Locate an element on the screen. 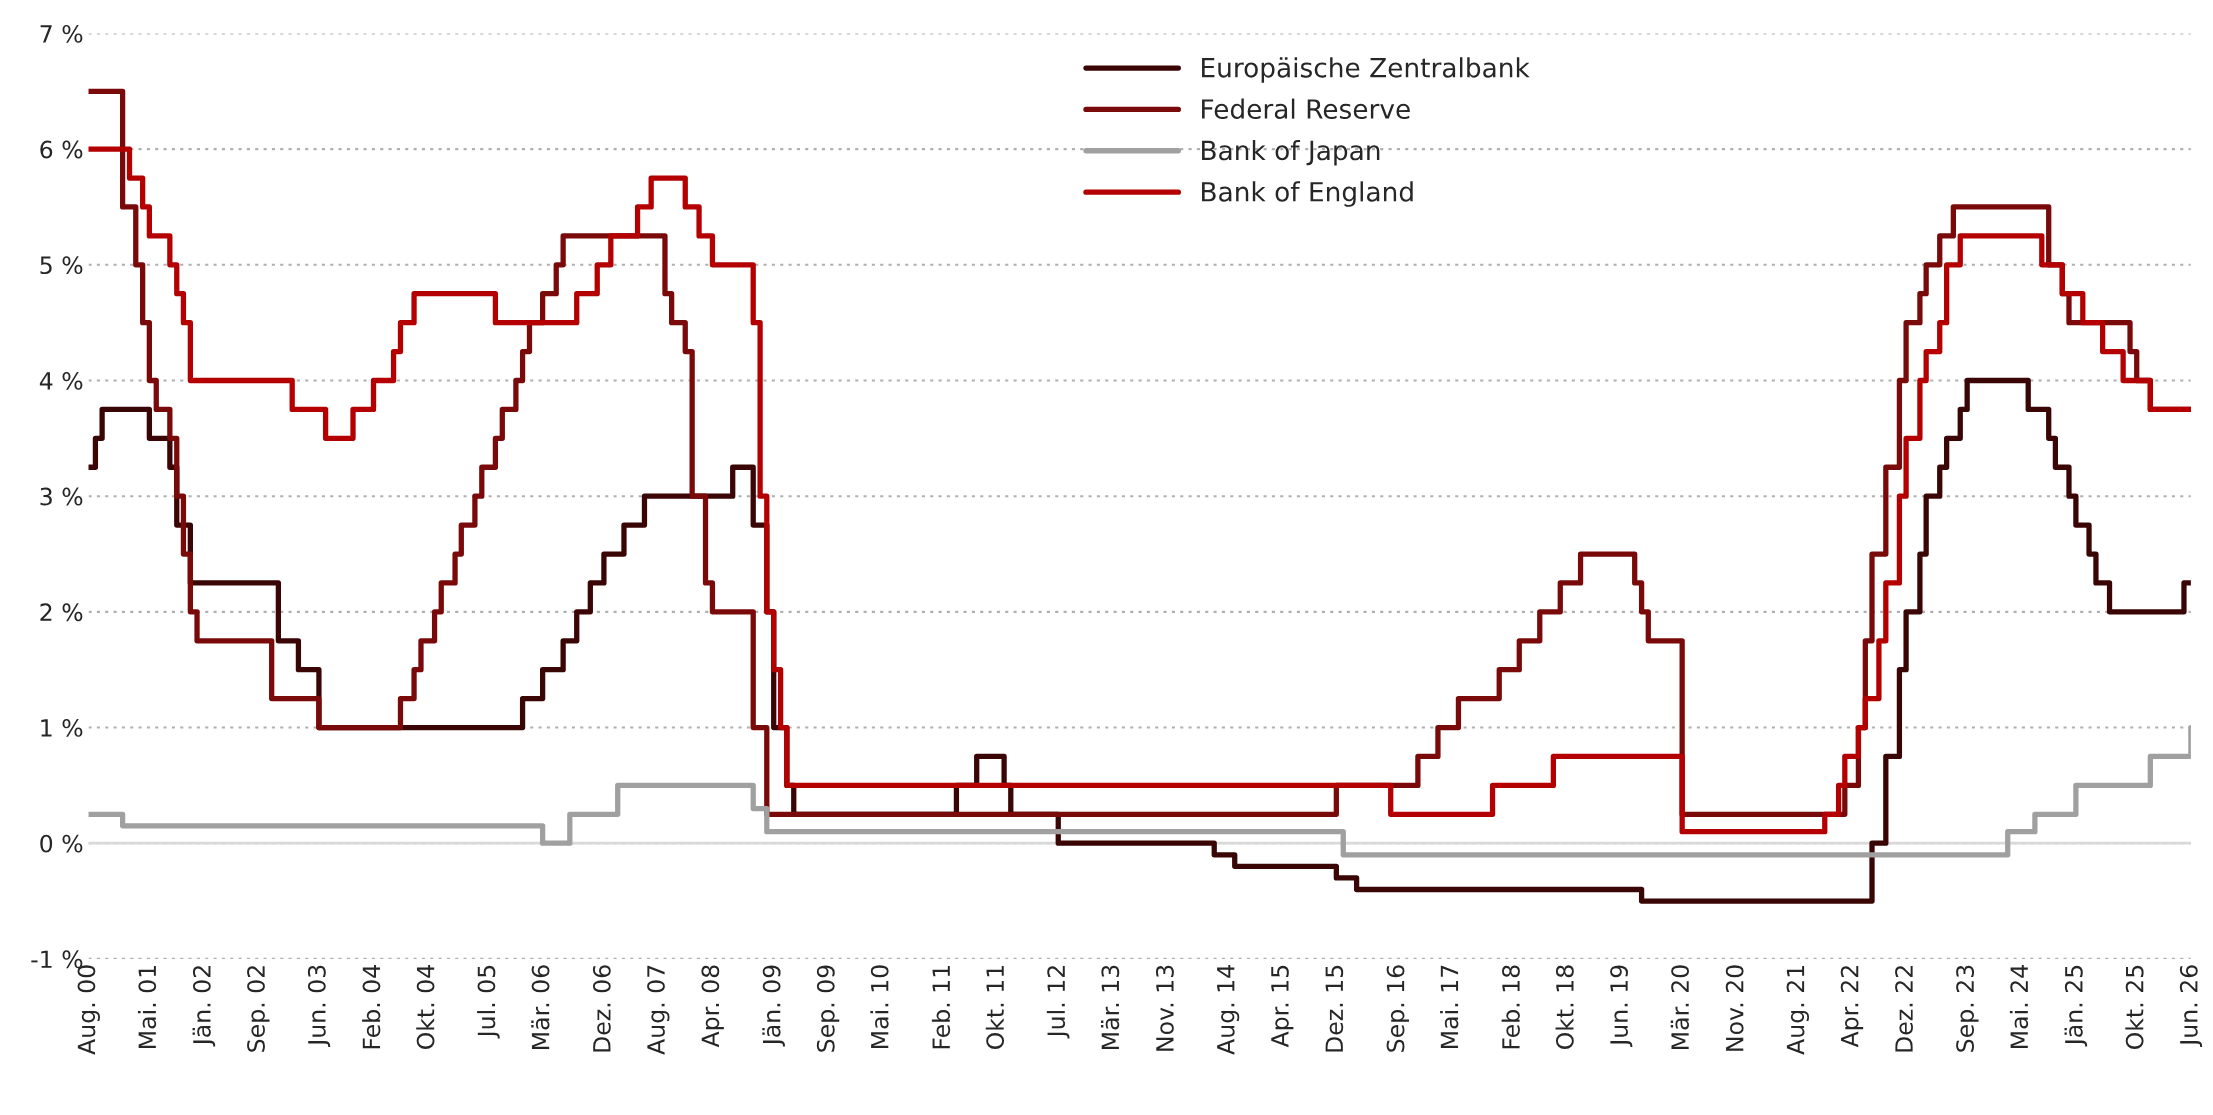 Image resolution: width=2213 pixels, height=1115 pixels. x-tick-label: Jän. 02 is located at coordinates (204, 1006).